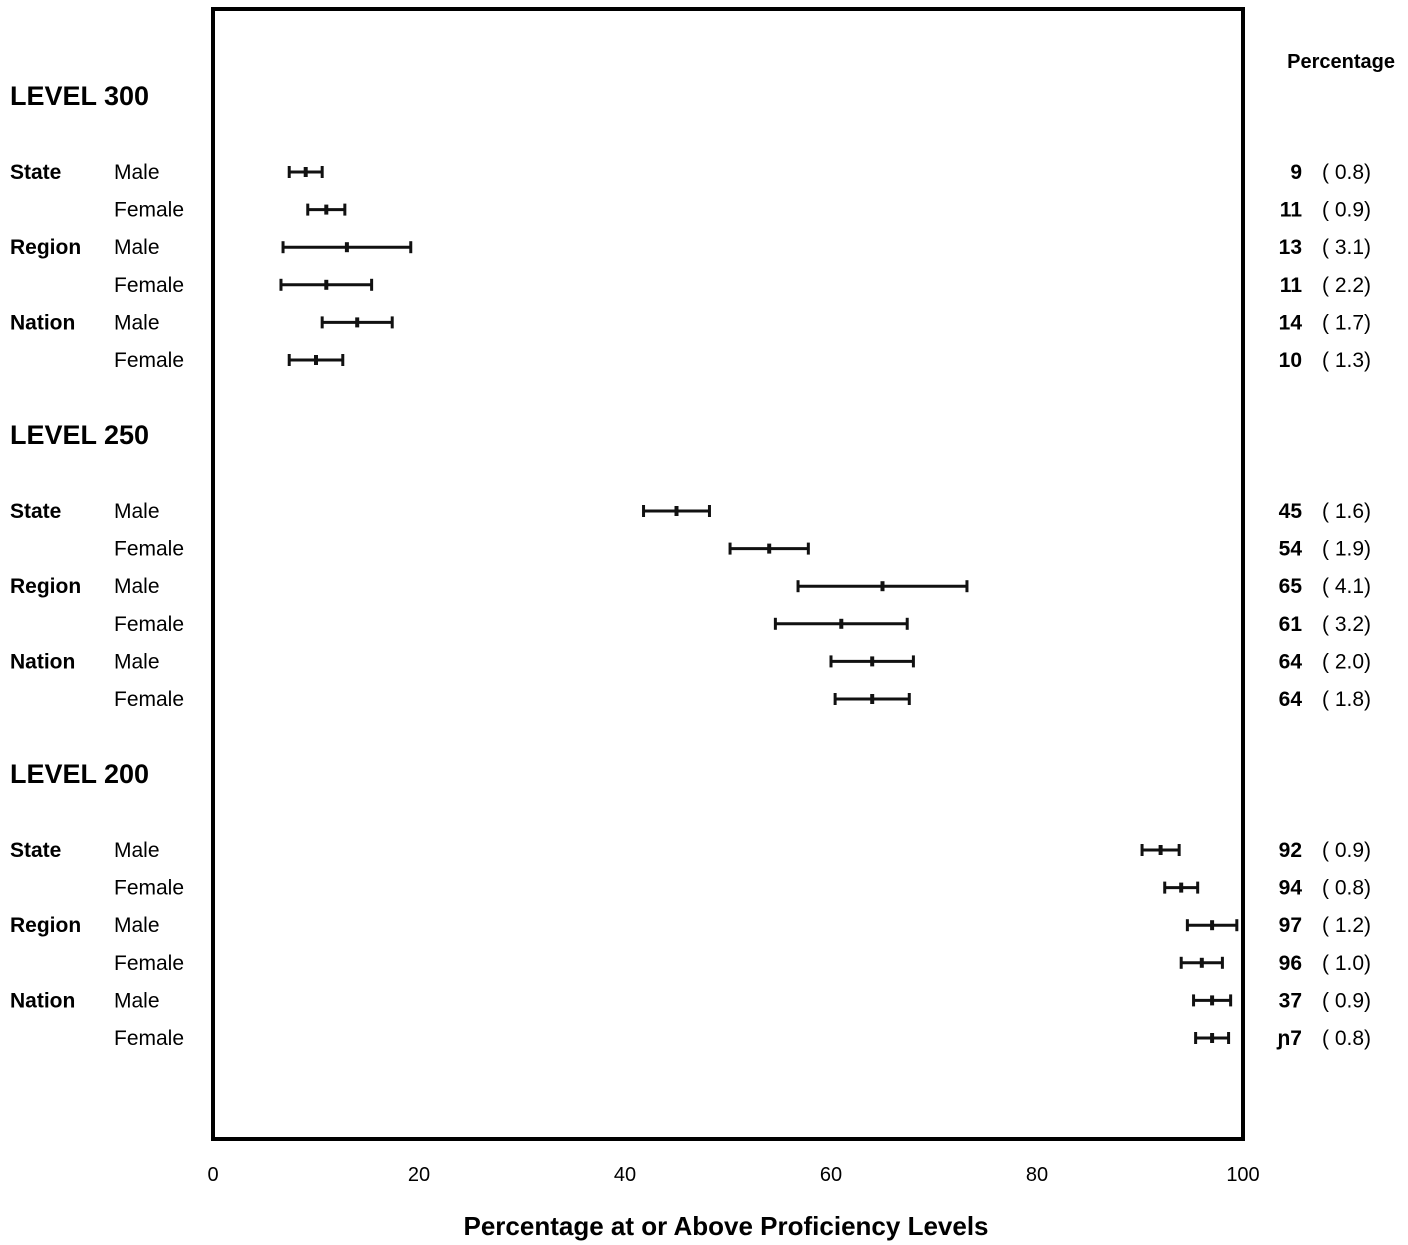 Image resolution: width=1408 pixels, height=1245 pixels. Describe the element at coordinates (1346, 511) in the screenshot. I see `standard-error: ( 1.6)` at that location.